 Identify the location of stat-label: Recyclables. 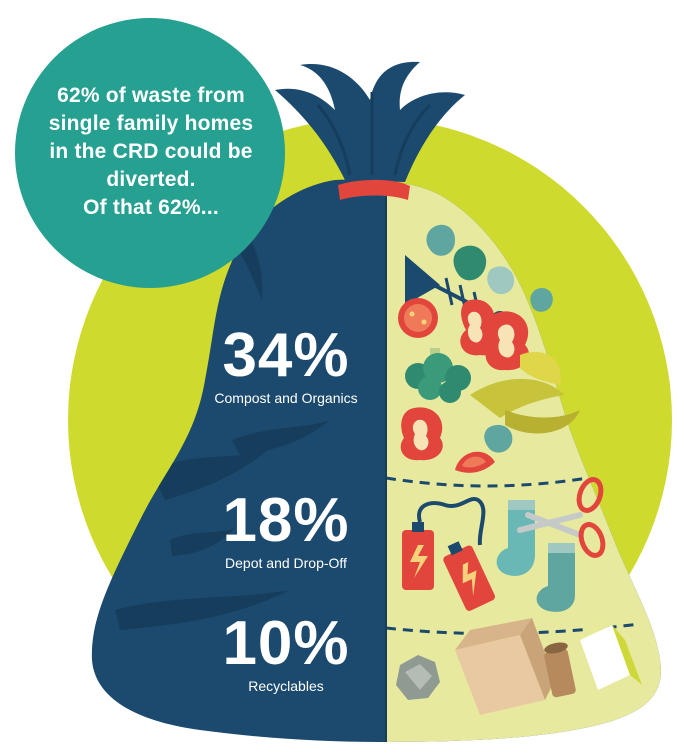
(286, 686).